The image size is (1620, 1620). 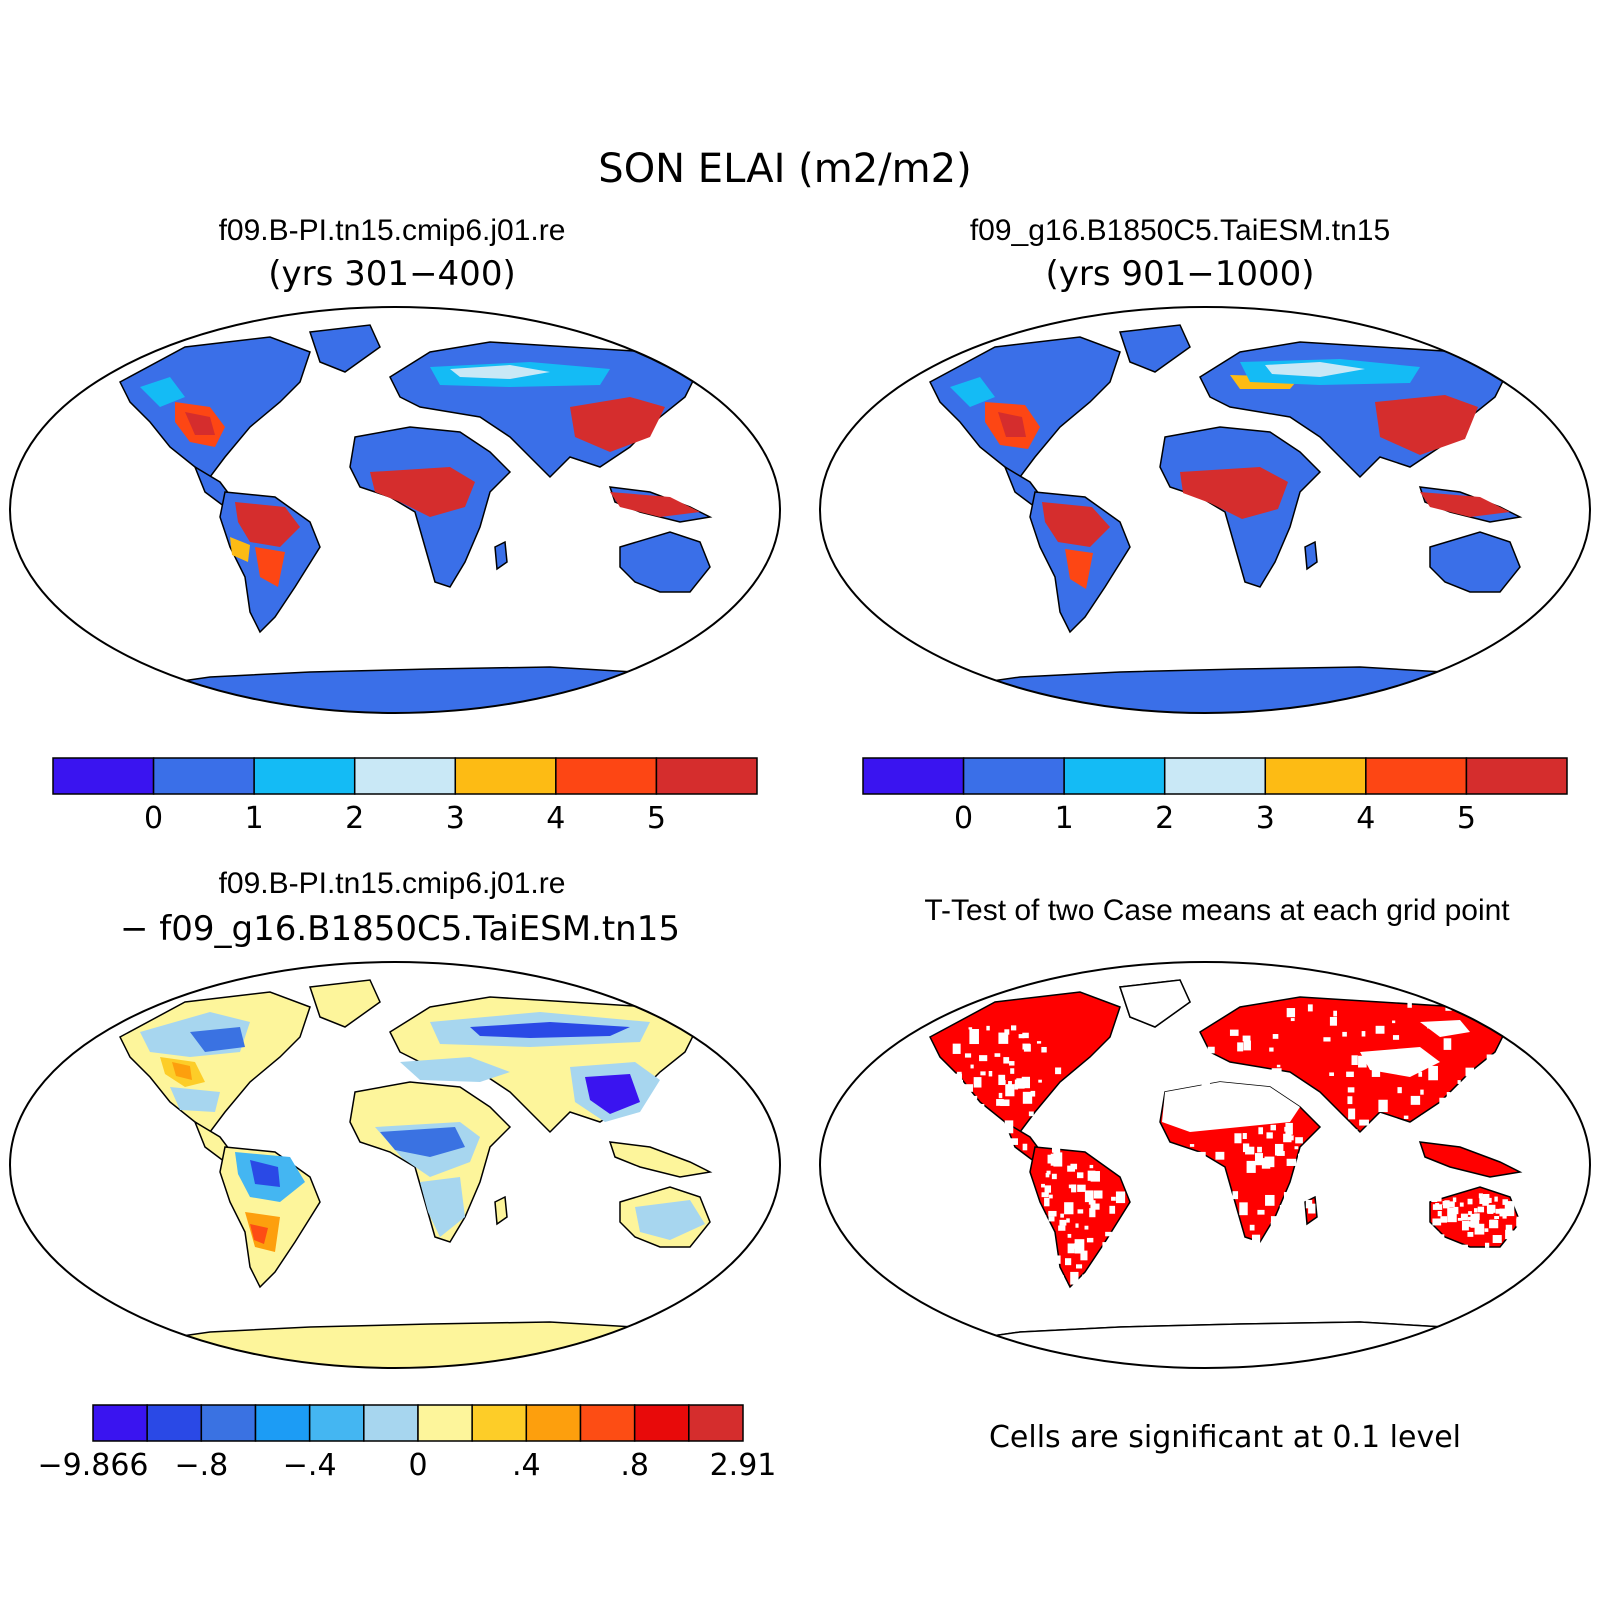 What do you see at coordinates (1365, 818) in the screenshot?
I see `colorbar-case2-tick-label: 4` at bounding box center [1365, 818].